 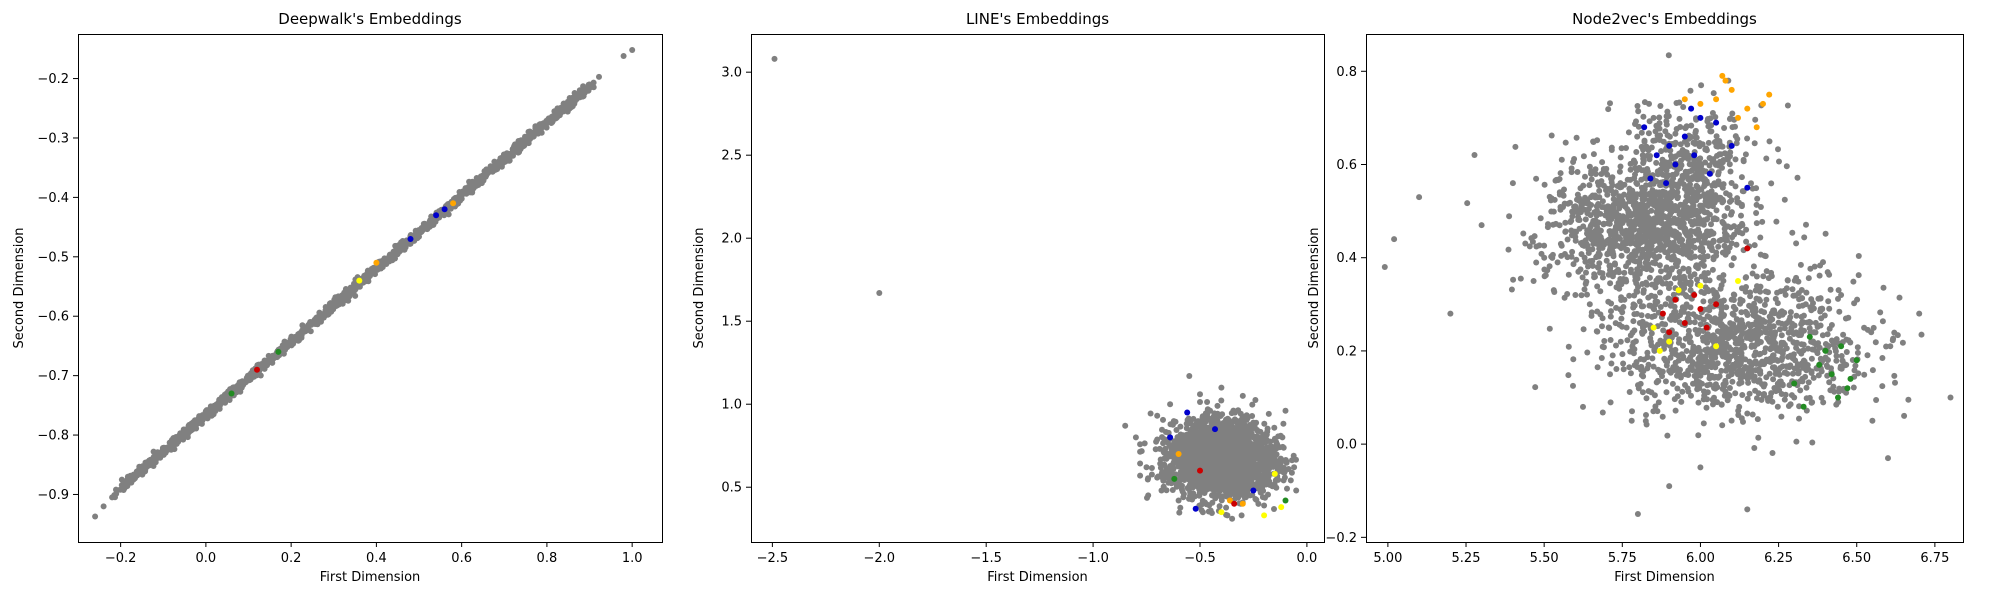 I want to click on x-tick-label: 0.0, so click(x=206, y=558).